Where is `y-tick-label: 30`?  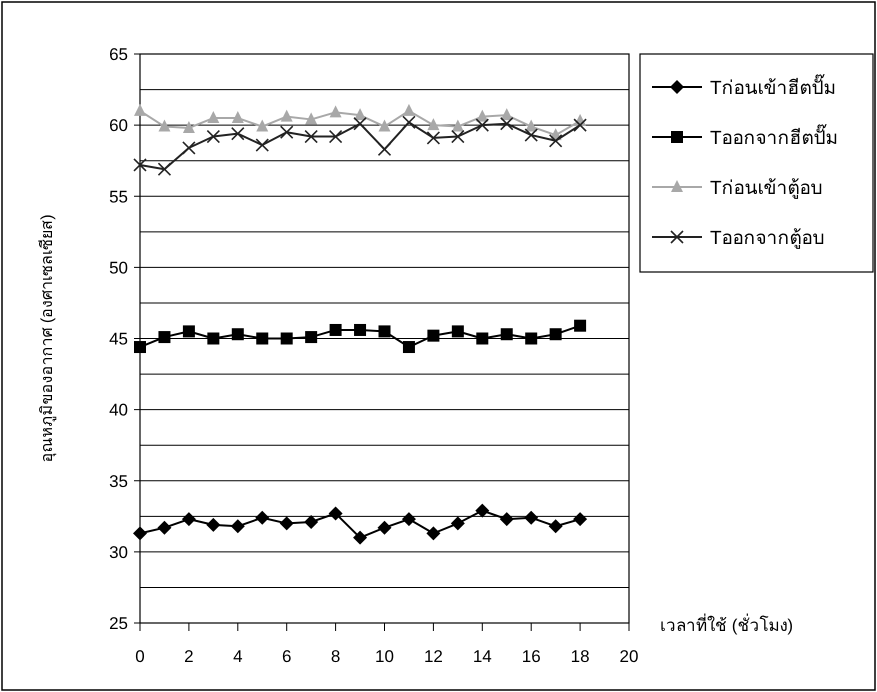
y-tick-label: 30 is located at coordinates (118, 552).